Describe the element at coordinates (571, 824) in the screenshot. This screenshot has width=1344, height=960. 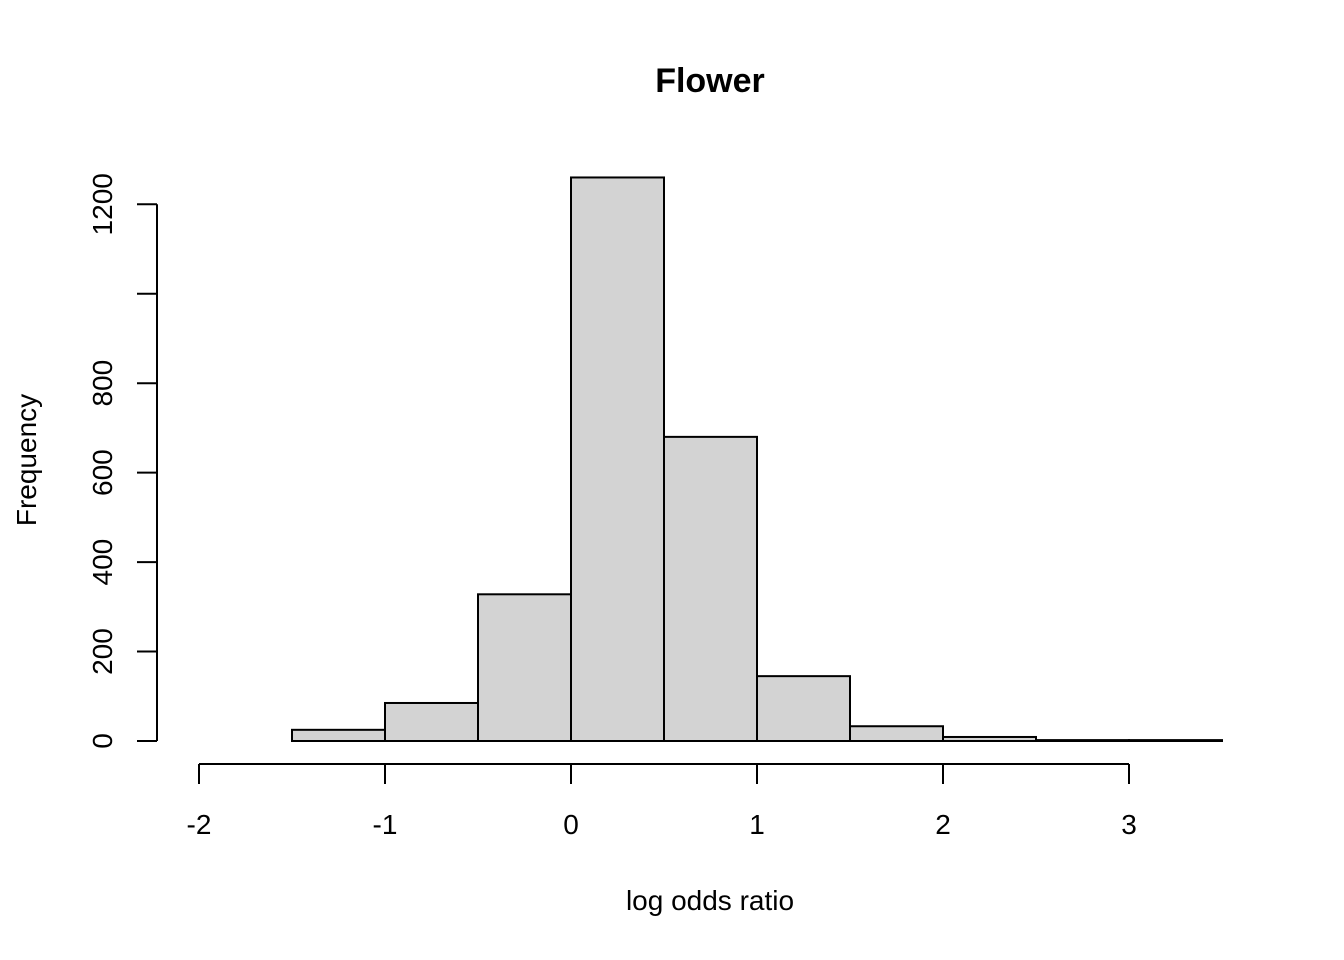
I see `x-tick-label: 0` at that location.